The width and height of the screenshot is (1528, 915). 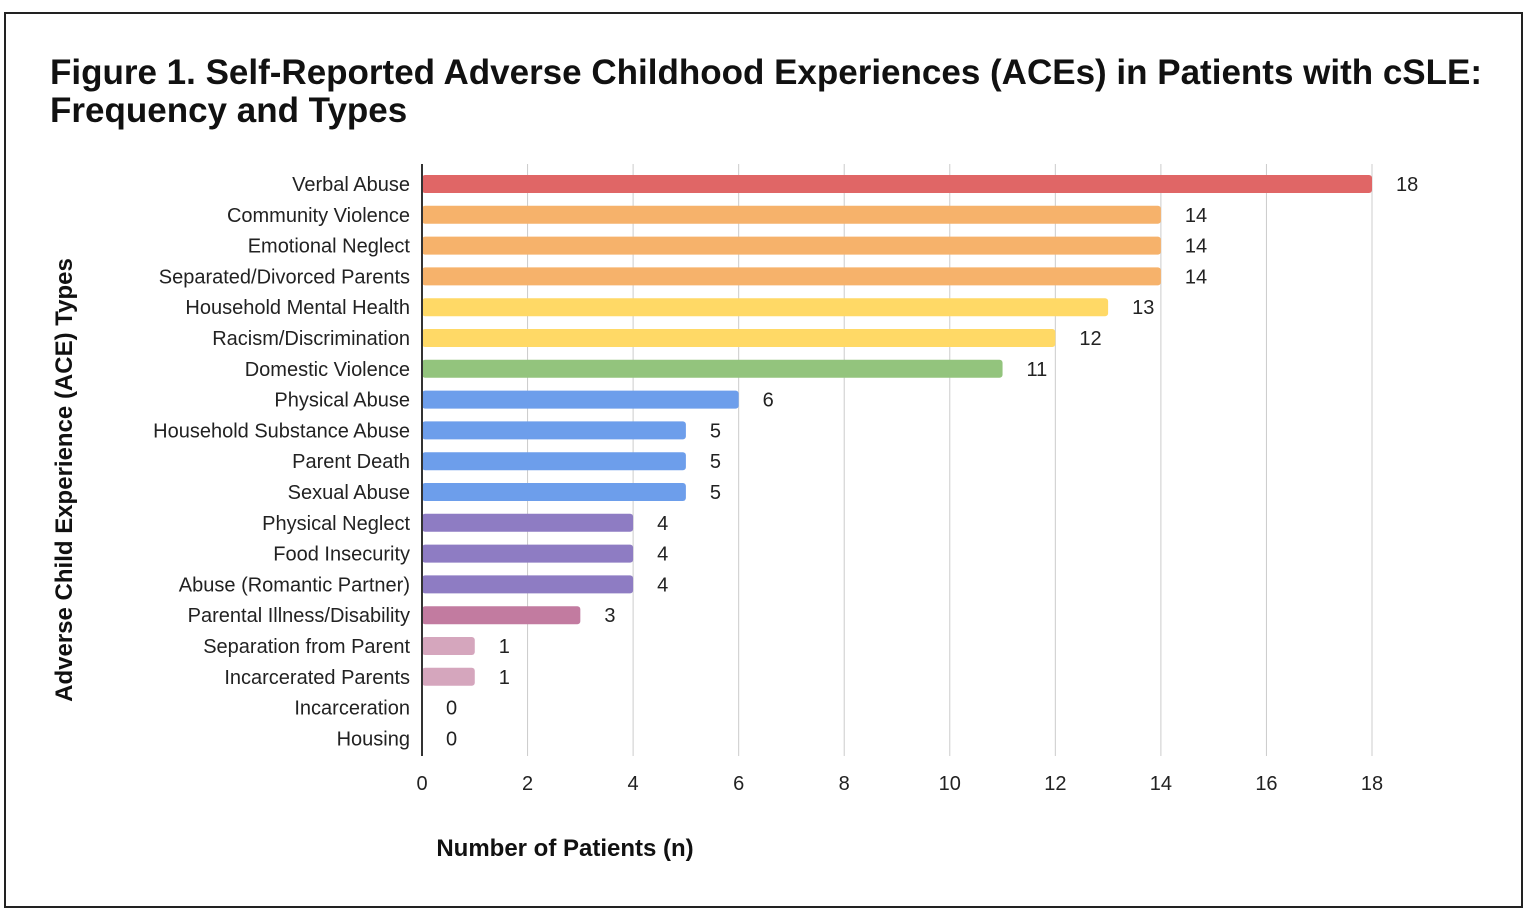 I want to click on category-label: Physical Abuse, so click(x=342, y=401).